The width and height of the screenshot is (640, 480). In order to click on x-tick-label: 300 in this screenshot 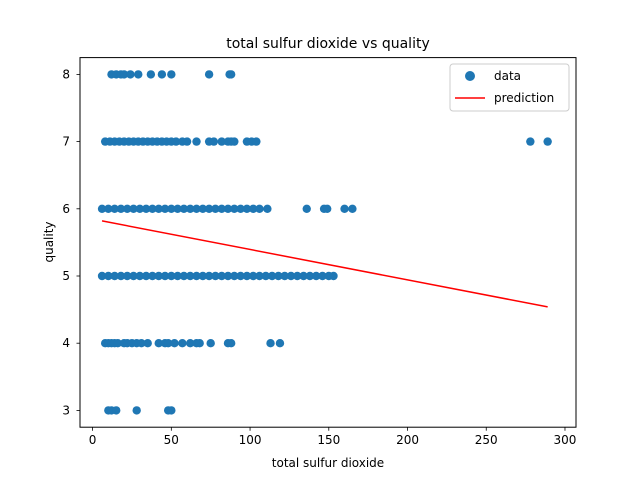, I will do `click(565, 440)`.